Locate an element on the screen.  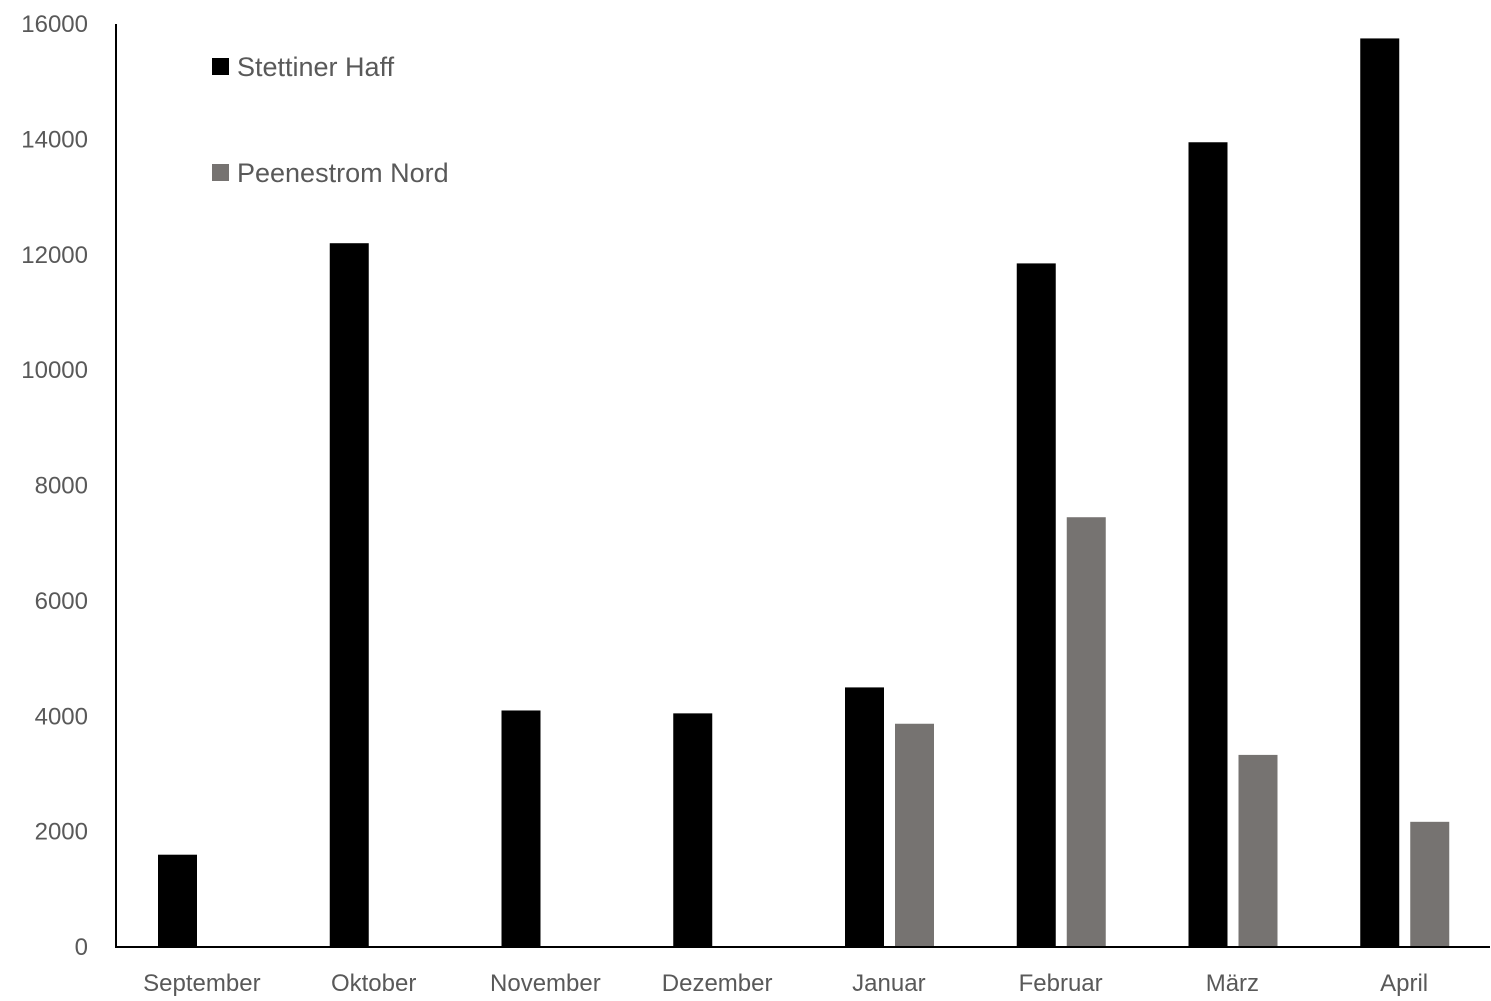
x-tick-label: Oktober is located at coordinates (373, 983).